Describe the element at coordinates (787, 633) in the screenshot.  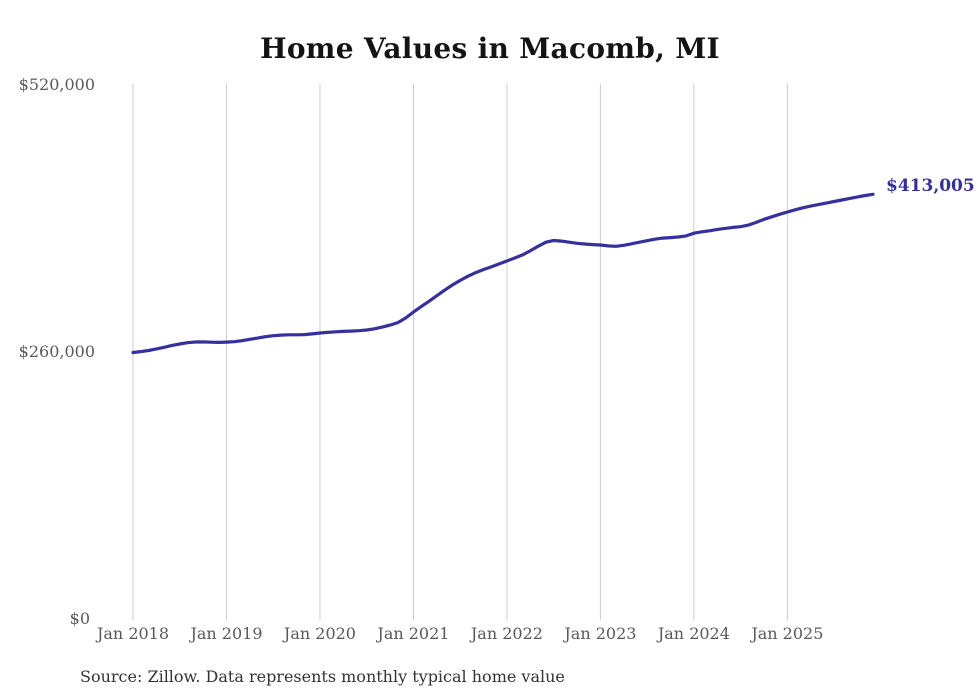
I see `x-tick-label: Jan 2025` at that location.